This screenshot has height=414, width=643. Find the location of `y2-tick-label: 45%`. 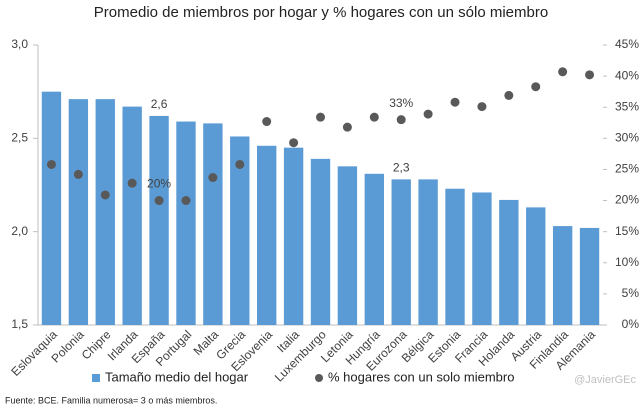

y2-tick-label: 45% is located at coordinates (627, 44).